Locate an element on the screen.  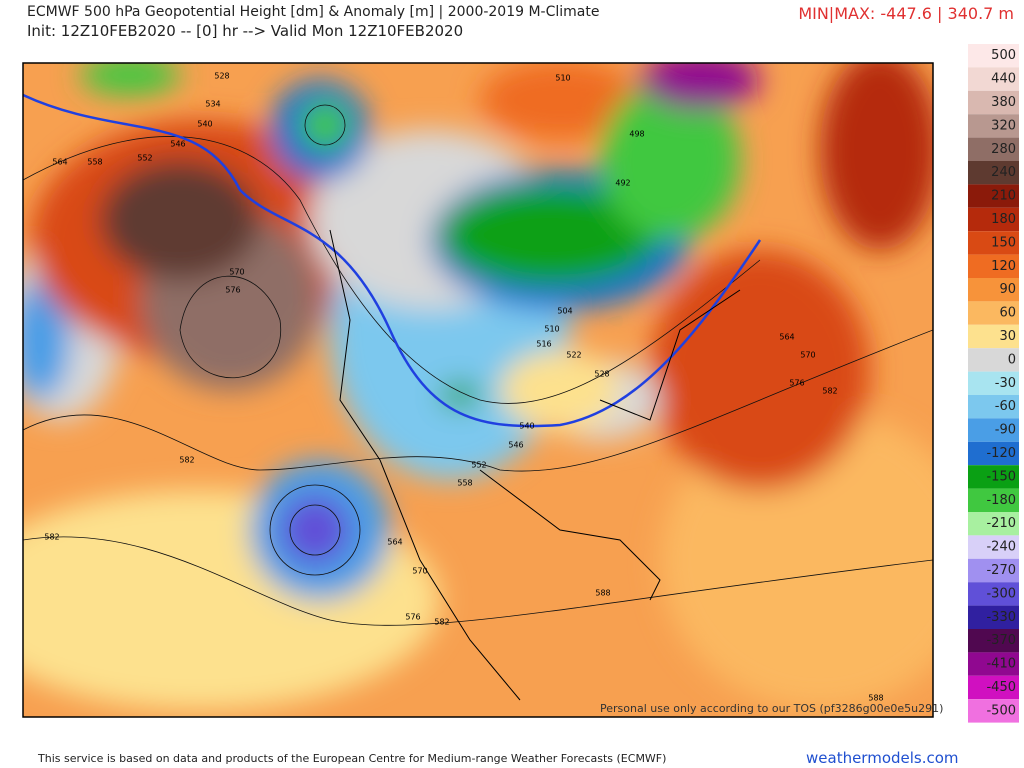
colorbar-label: -30 is located at coordinates (1005, 383).